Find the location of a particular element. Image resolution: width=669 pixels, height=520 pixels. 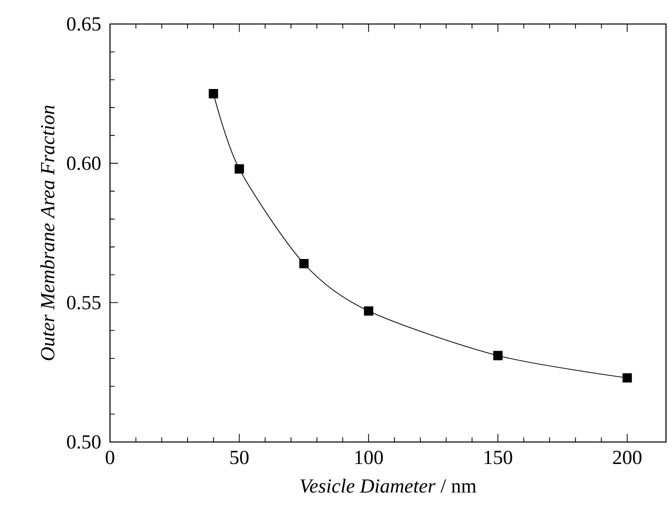

x-axis-title: Vesicle Diameter / nm is located at coordinates (388, 485).